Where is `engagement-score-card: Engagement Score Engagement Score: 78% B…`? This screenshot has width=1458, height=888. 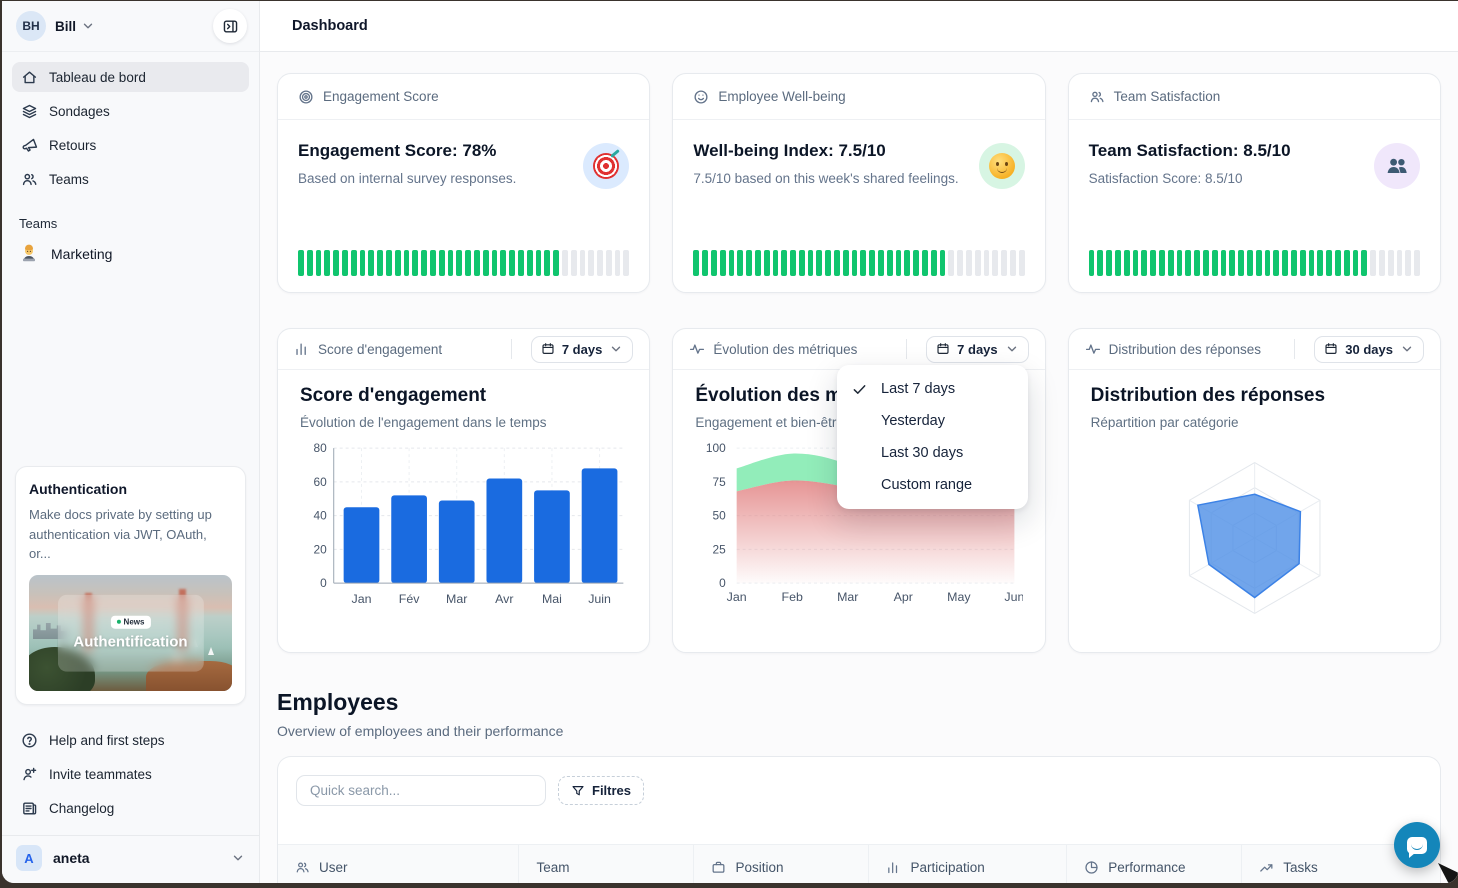
engagement-score-card: Engagement Score Engagement Score: 78% B… is located at coordinates (464, 183).